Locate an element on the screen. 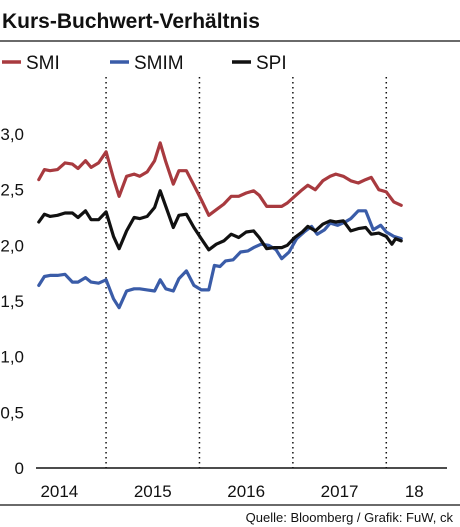  y-tick-label: 2,5 is located at coordinates (12, 190).